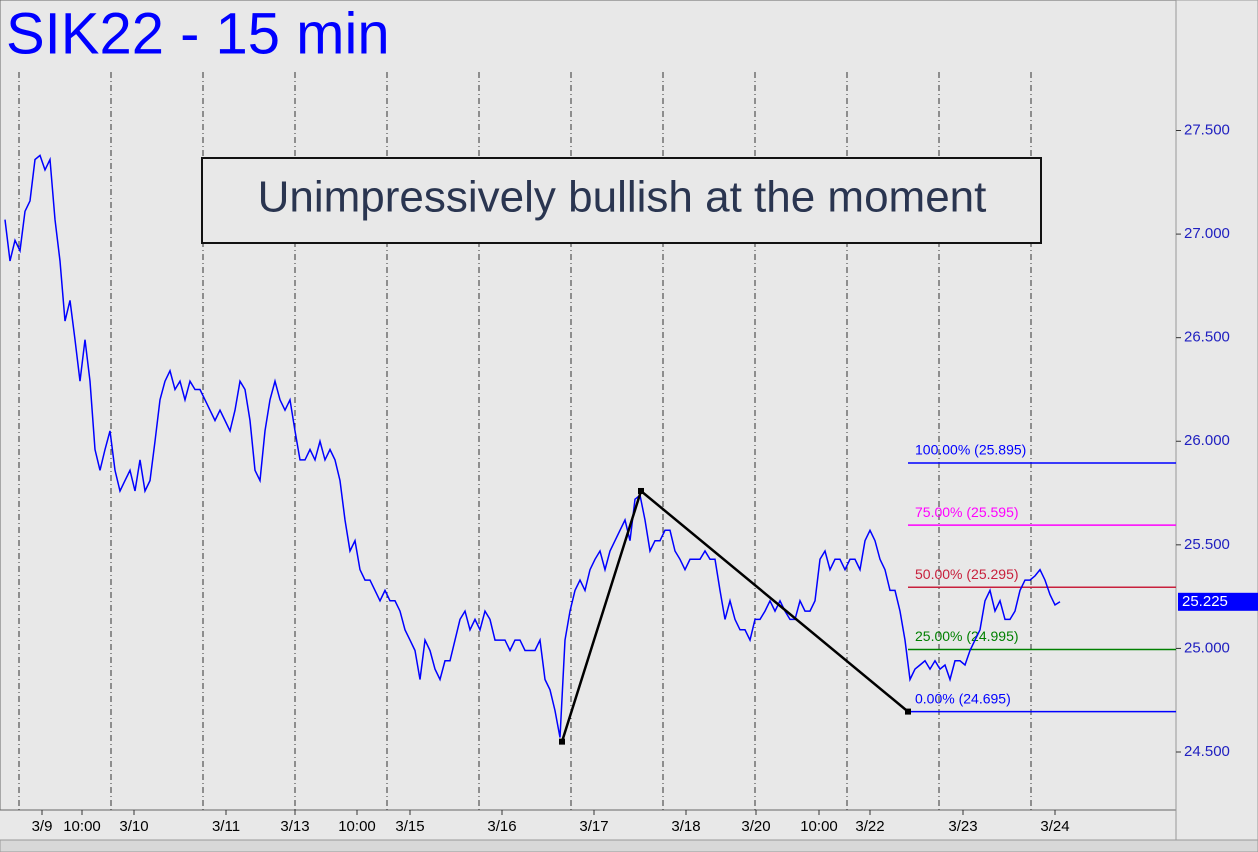 This screenshot has width=1258, height=852. What do you see at coordinates (42, 826) in the screenshot?
I see `x-tick-label: 3/9` at bounding box center [42, 826].